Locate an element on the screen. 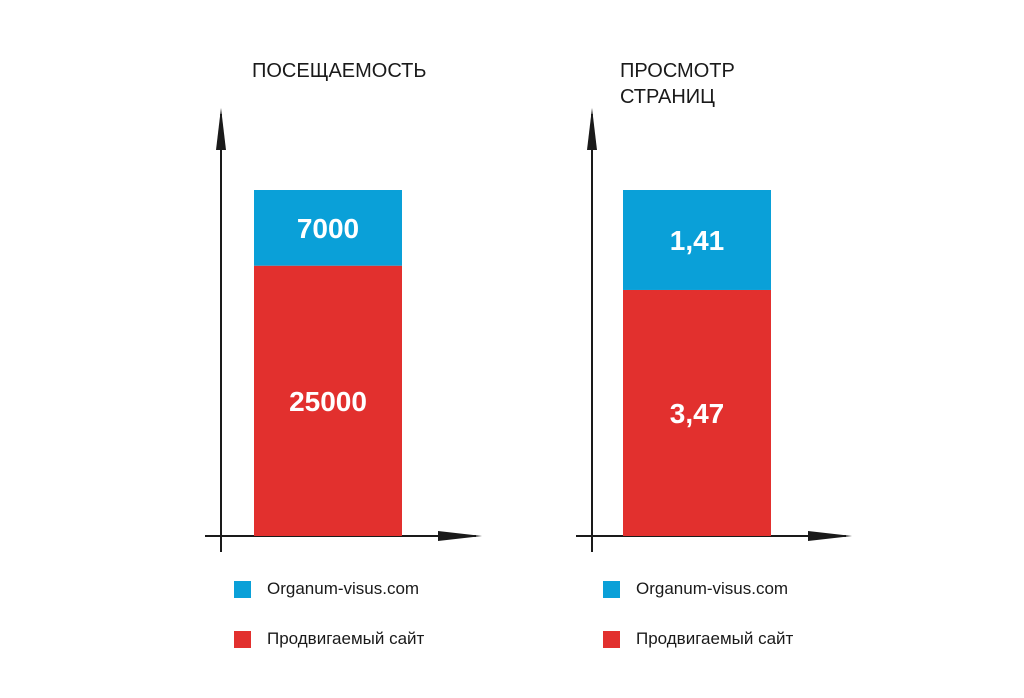 The width and height of the screenshot is (1024, 698). bar-label-promoted-visits: 25000 is located at coordinates (328, 401).